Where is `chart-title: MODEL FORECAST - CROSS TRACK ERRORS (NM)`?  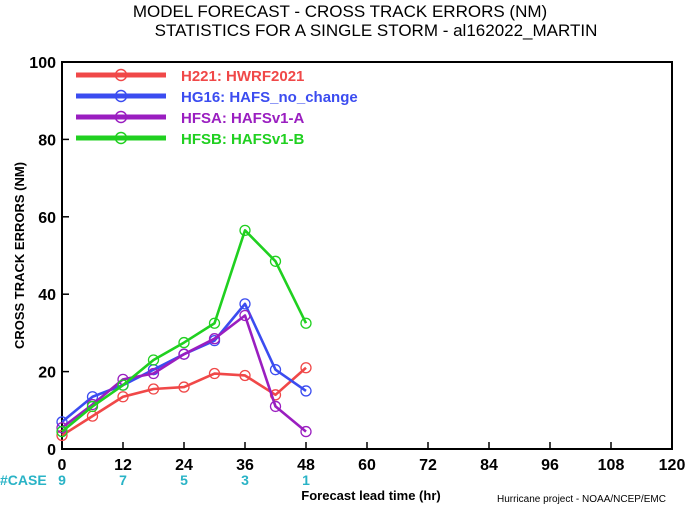 chart-title: MODEL FORECAST - CROSS TRACK ERRORS (NM) is located at coordinates (340, 11).